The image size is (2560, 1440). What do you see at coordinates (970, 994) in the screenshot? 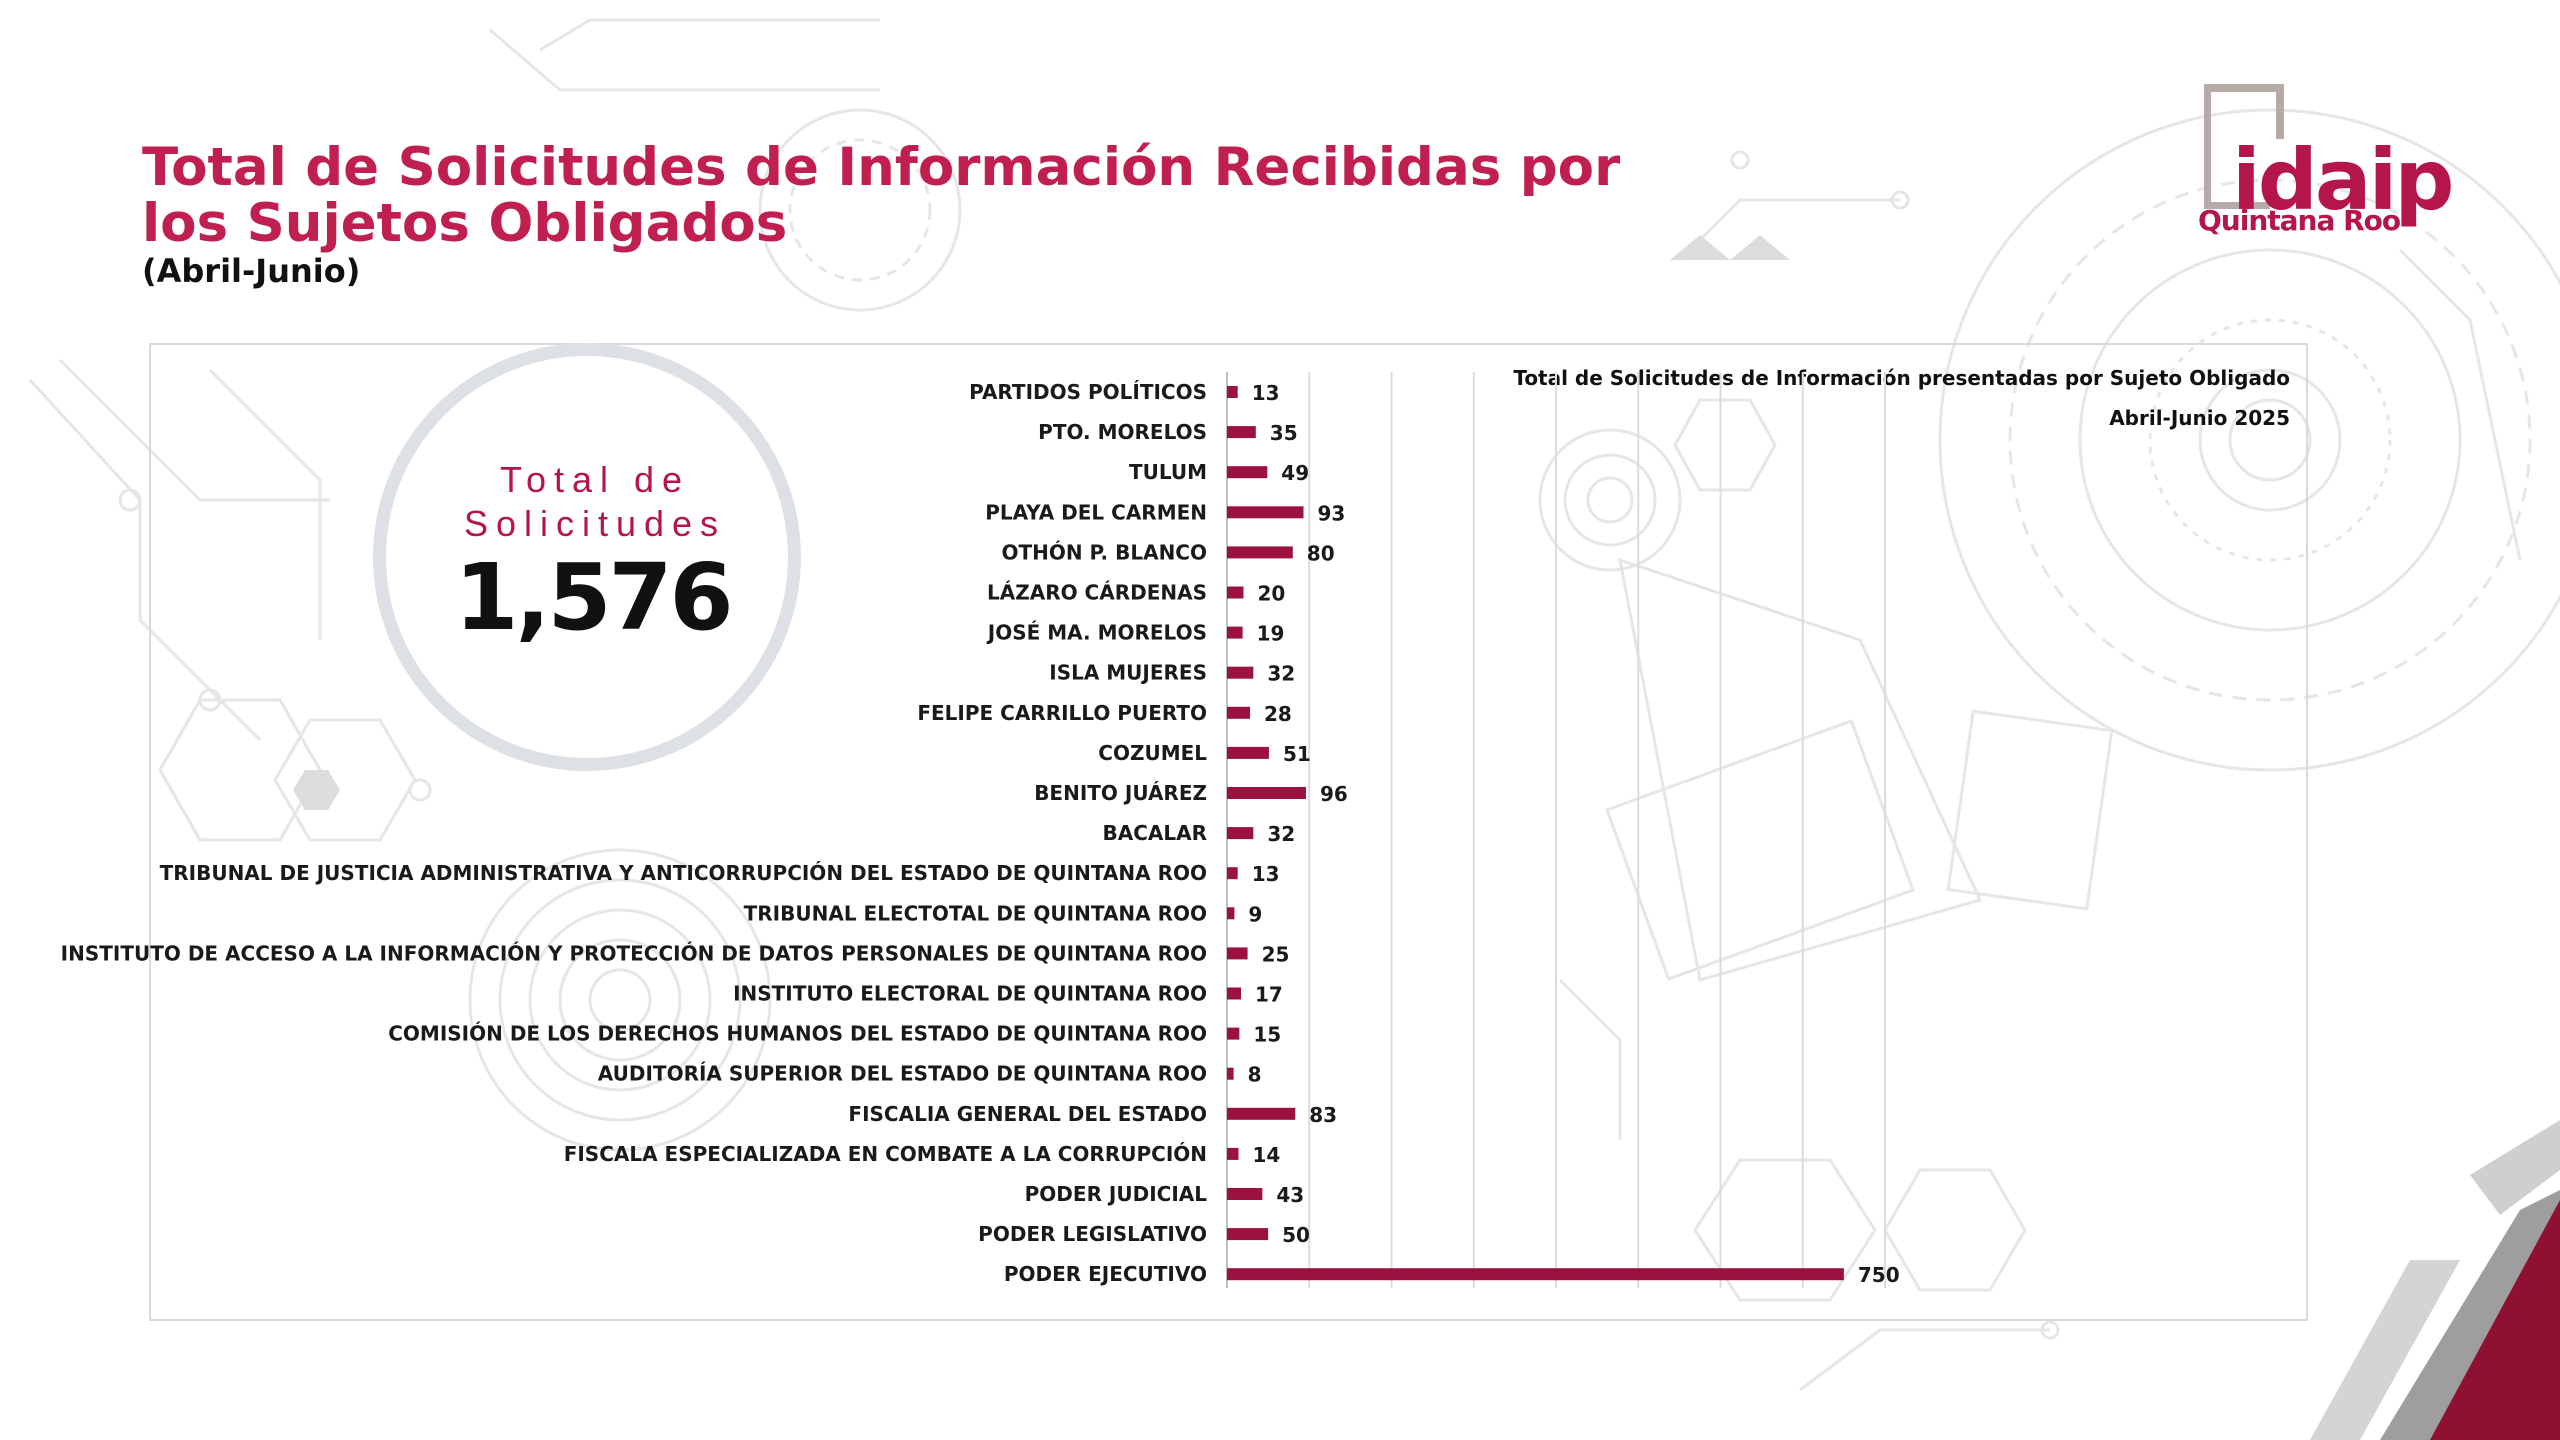
I see `category-label: INSTITUTO ELECTORAL DE QUINTANA ROO` at bounding box center [970, 994].